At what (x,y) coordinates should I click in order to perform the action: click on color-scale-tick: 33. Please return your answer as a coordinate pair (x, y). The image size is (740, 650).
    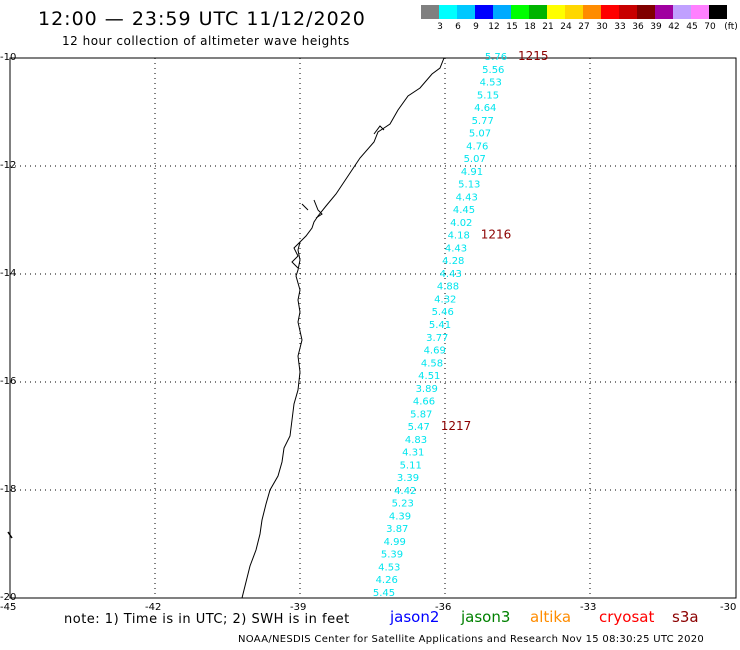
    Looking at the image, I should click on (620, 27).